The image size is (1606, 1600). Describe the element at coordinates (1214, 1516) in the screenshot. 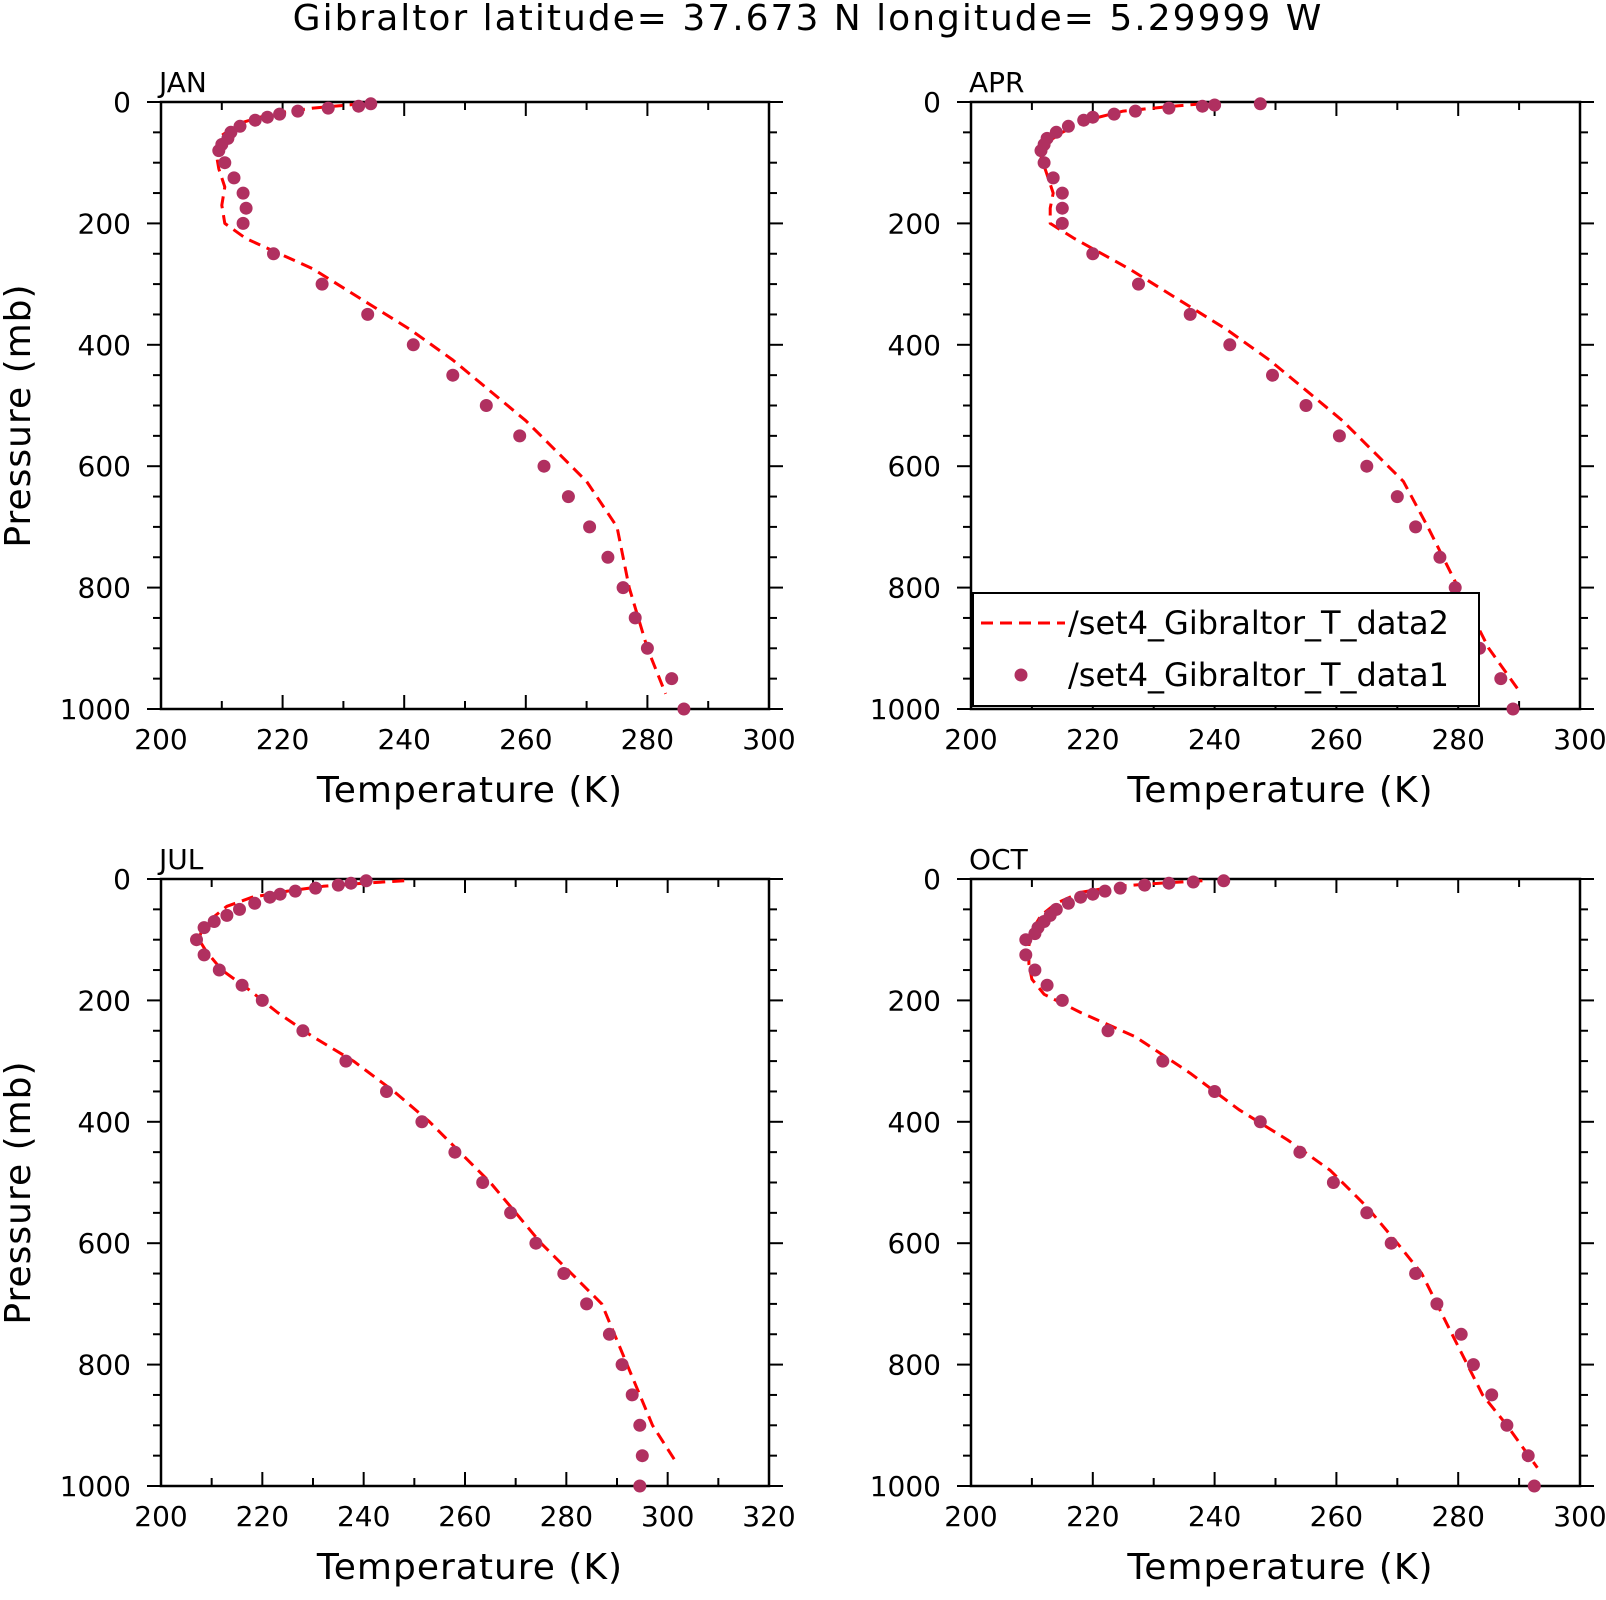

I see `x-tick-label: 240` at that location.